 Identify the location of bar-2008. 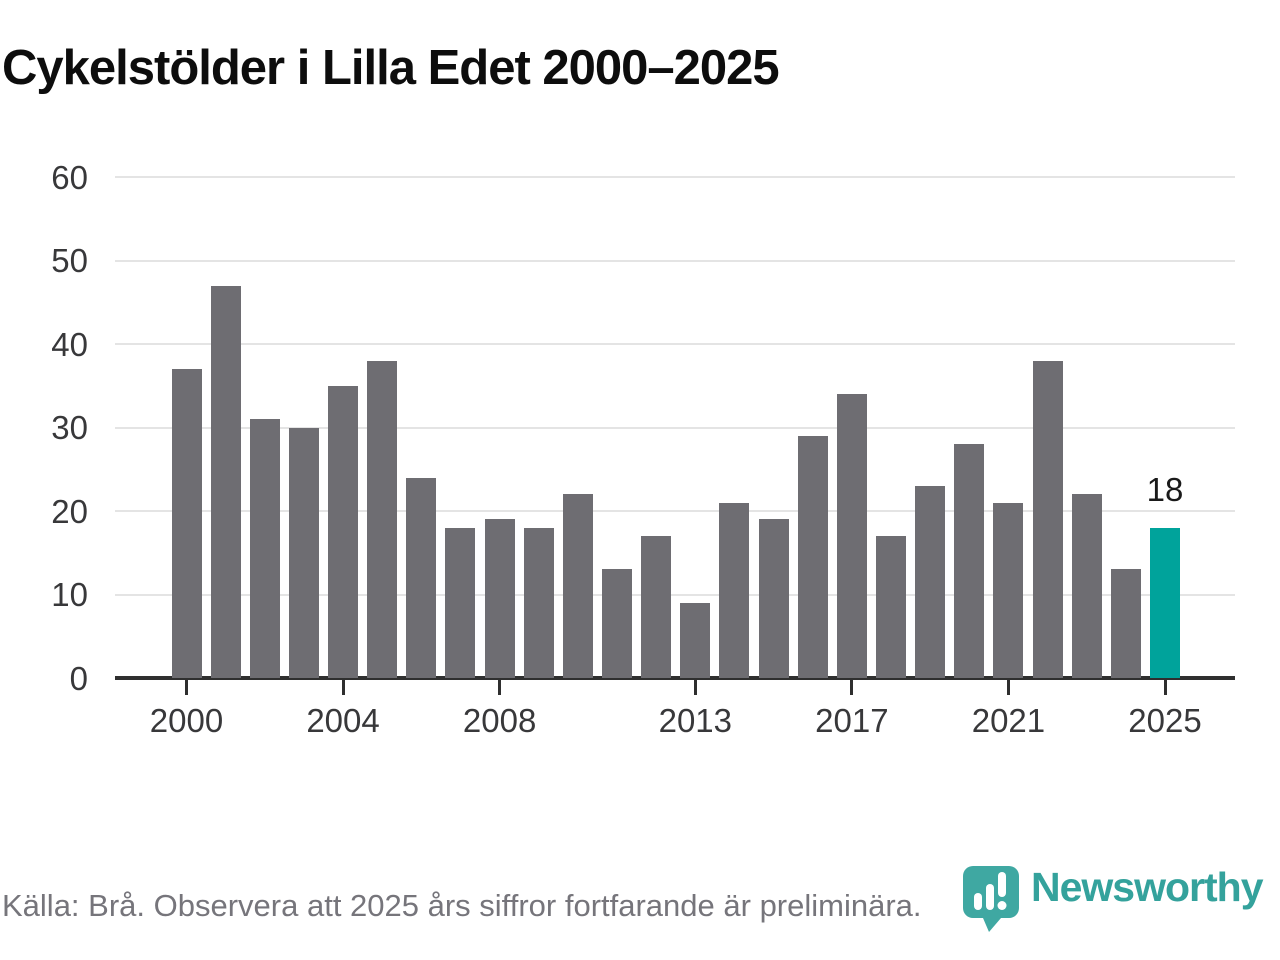
(499, 598).